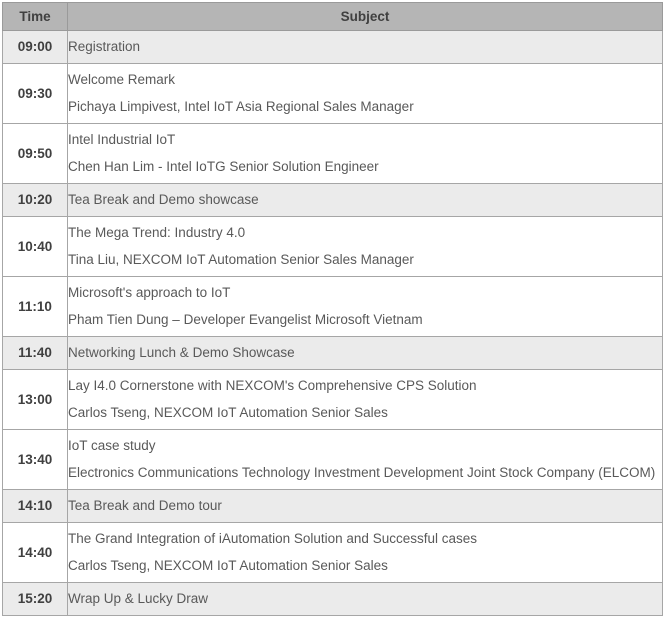  What do you see at coordinates (35, 16) in the screenshot?
I see `time-column-header: Time` at bounding box center [35, 16].